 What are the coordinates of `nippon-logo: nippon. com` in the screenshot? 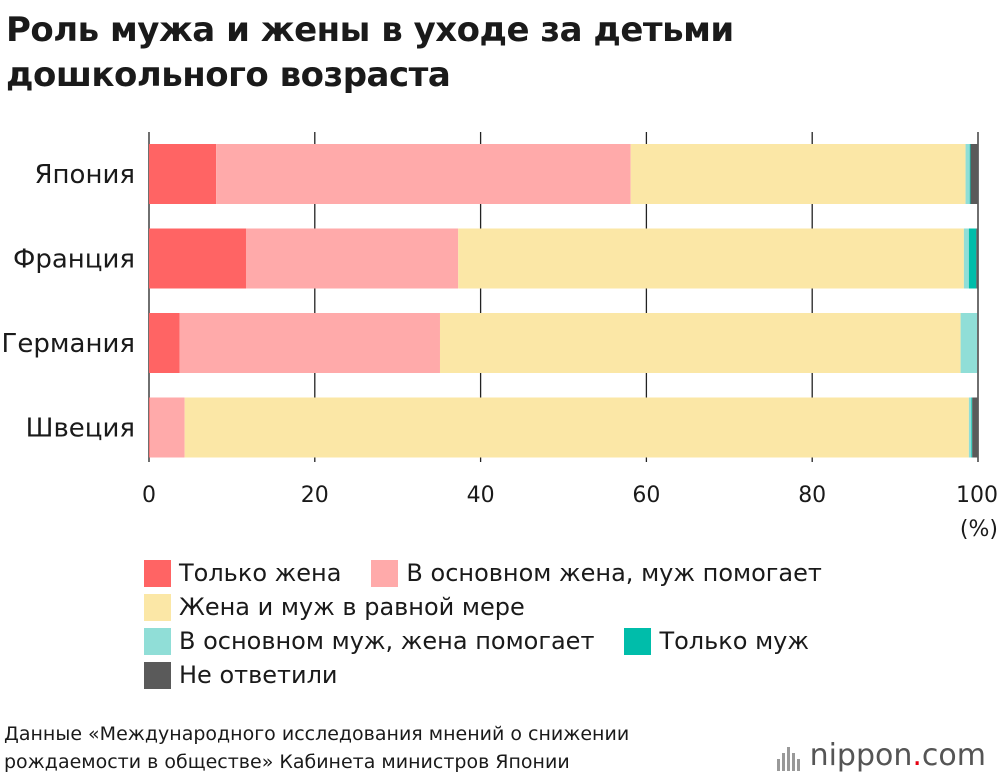 It's located at (881, 755).